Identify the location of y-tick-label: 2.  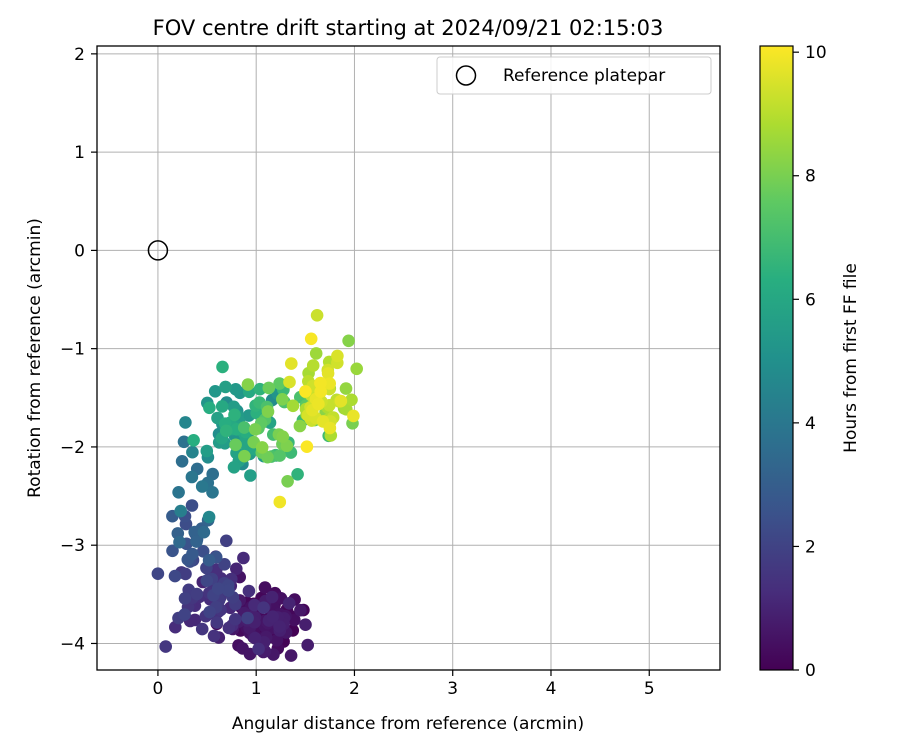
(79, 55).